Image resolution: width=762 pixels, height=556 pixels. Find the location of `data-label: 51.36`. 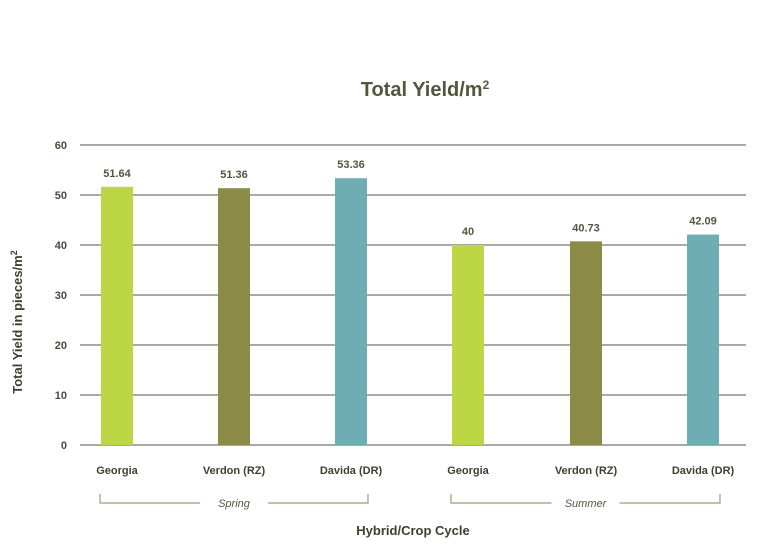

data-label: 51.36 is located at coordinates (234, 175).